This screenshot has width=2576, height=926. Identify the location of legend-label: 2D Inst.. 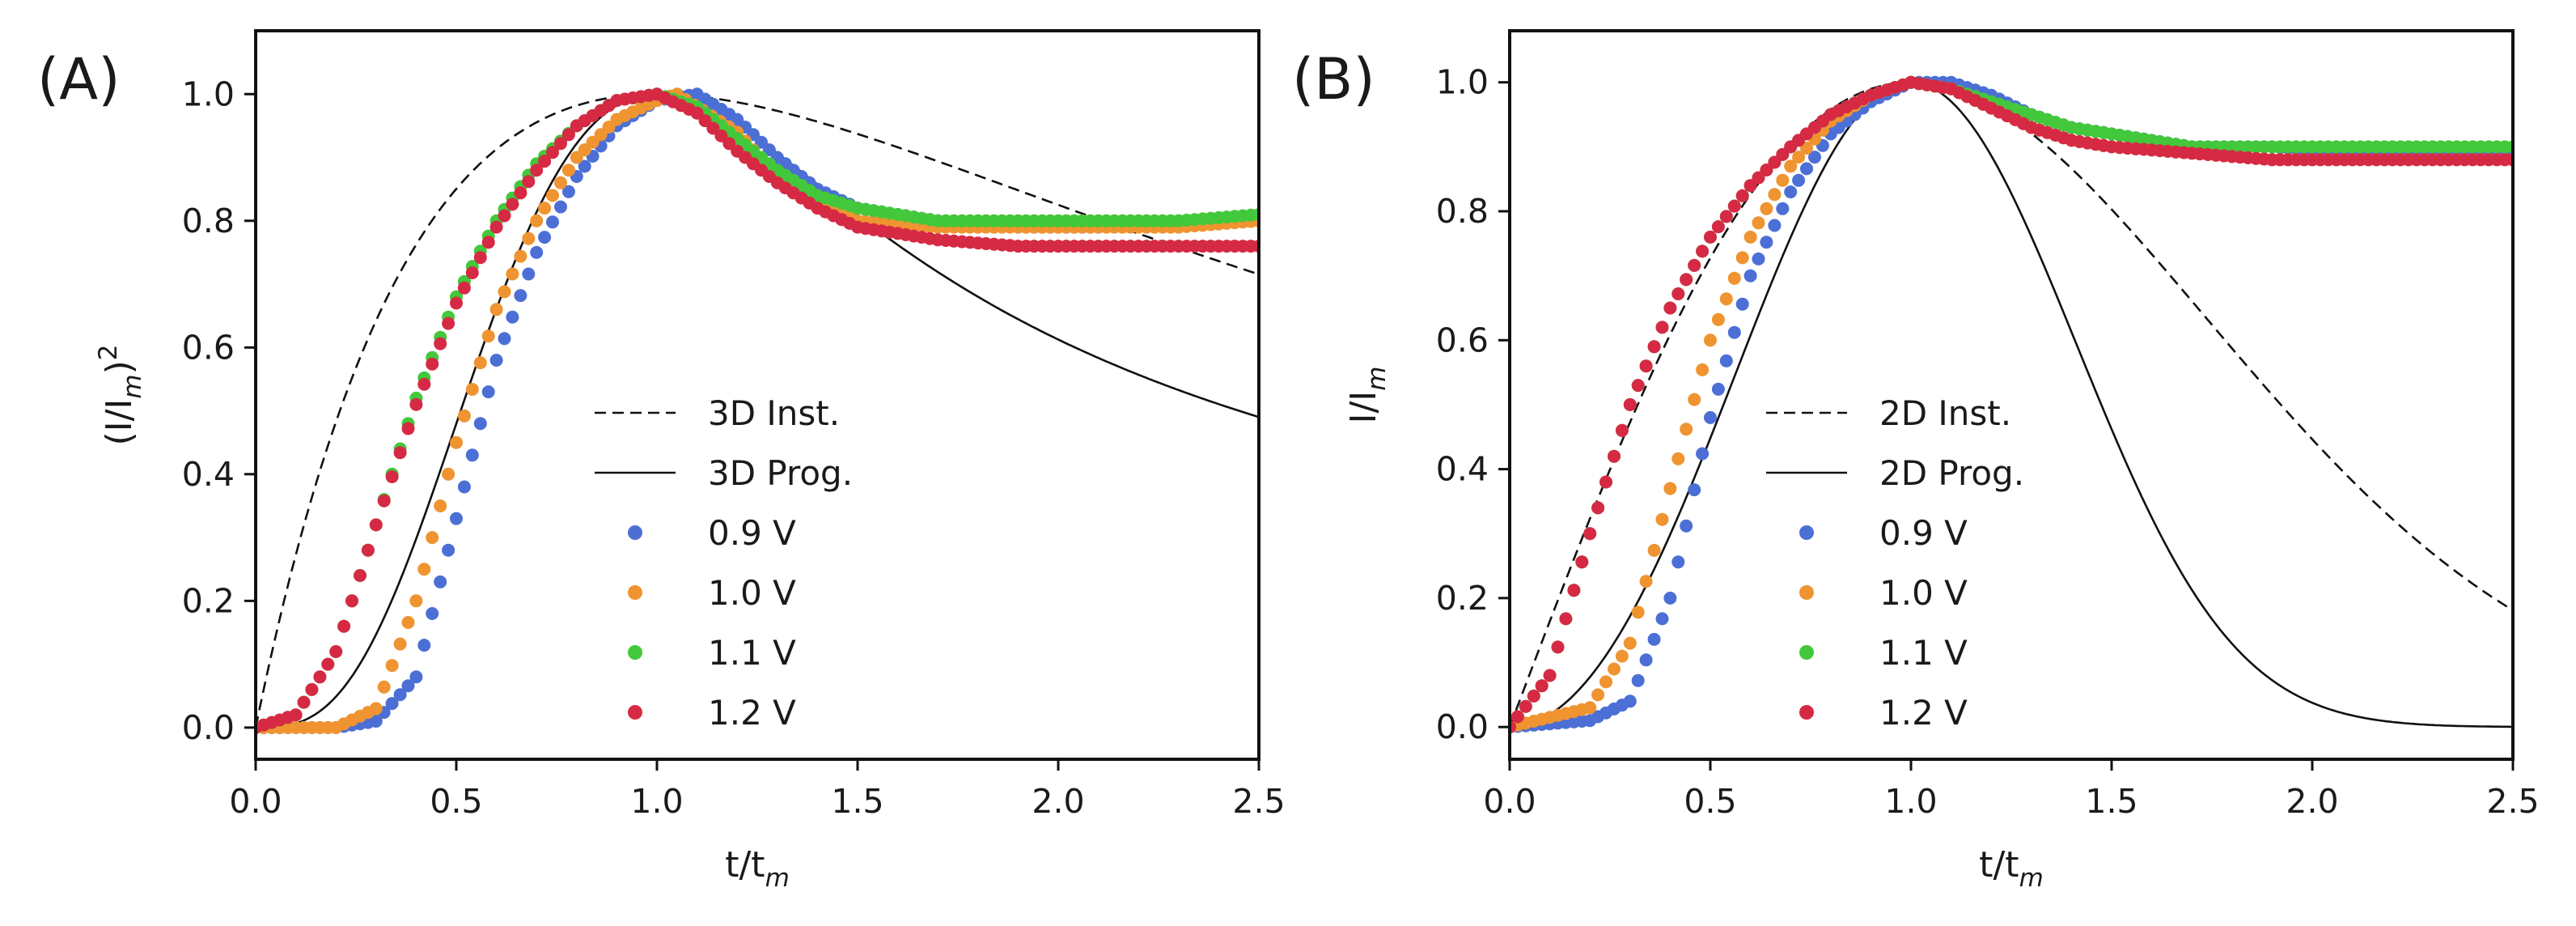
(1945, 413).